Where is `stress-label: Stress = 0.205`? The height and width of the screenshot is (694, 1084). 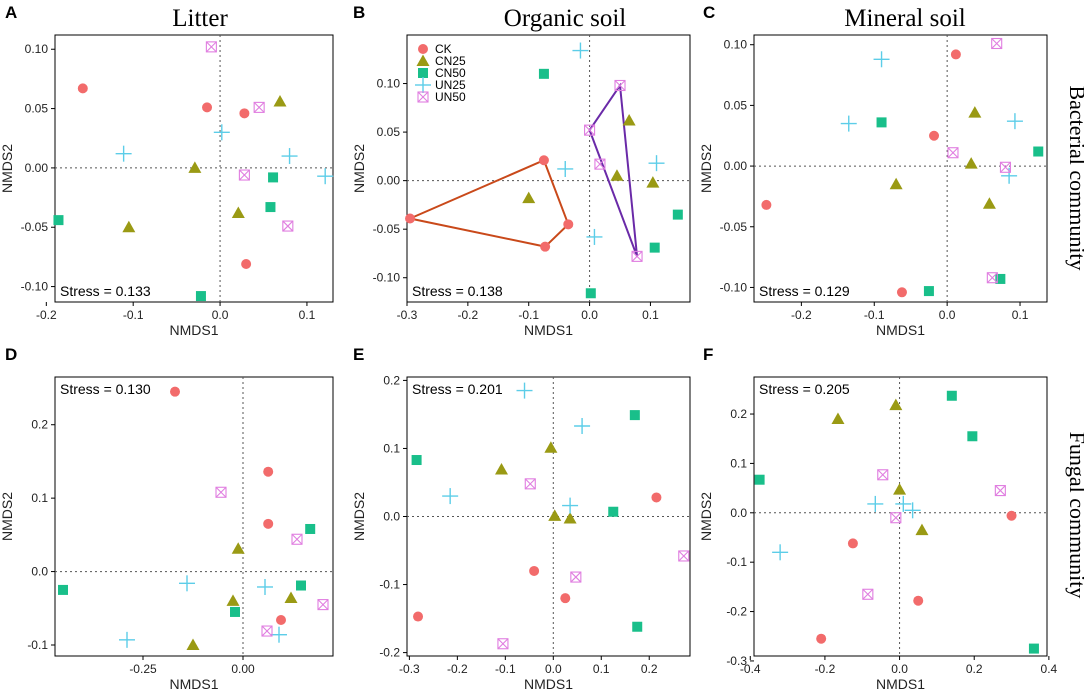 stress-label: Stress = 0.205 is located at coordinates (804, 389).